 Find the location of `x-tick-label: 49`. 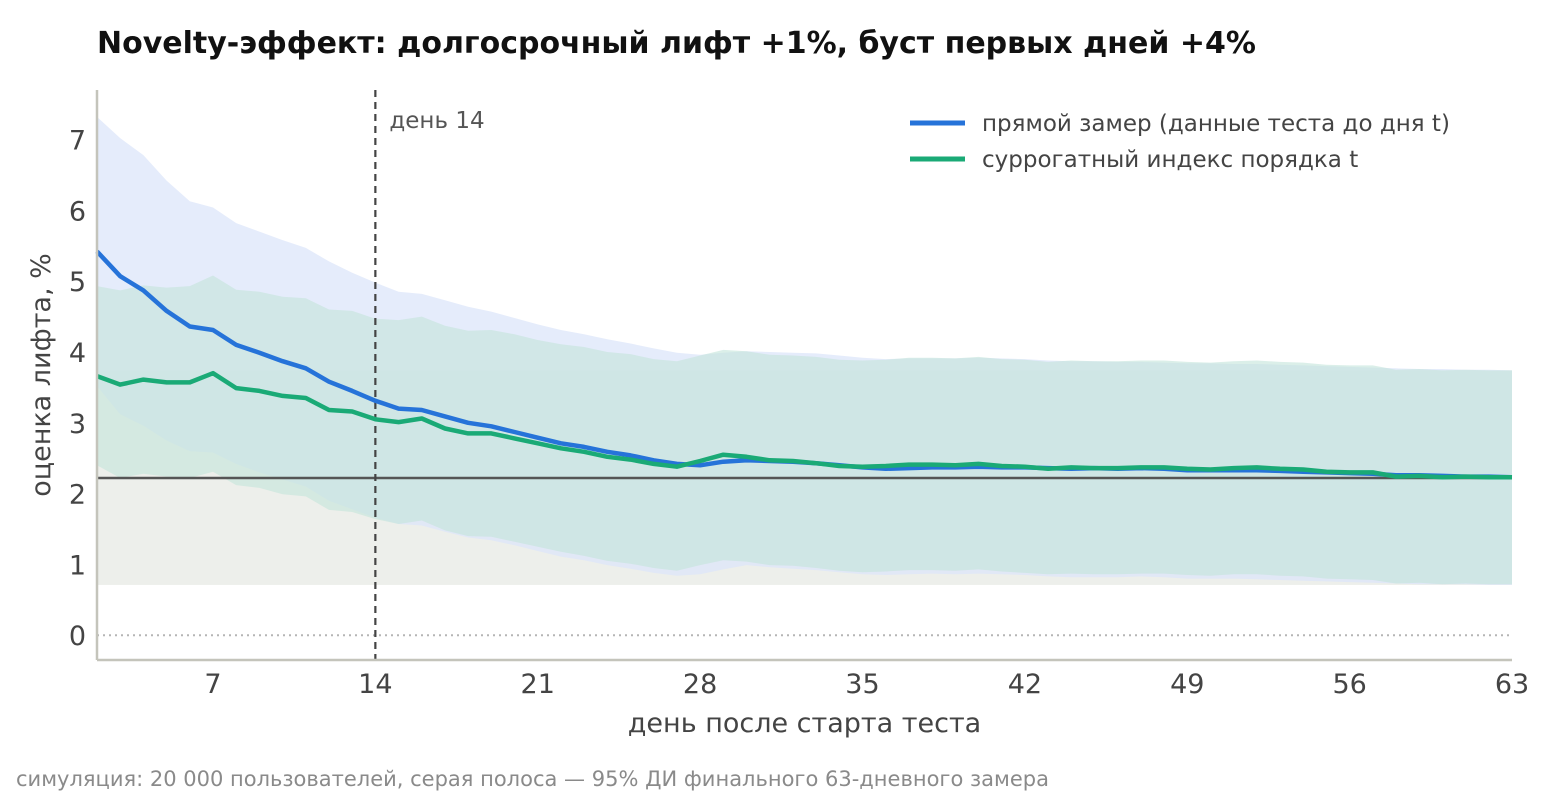

x-tick-label: 49 is located at coordinates (1187, 684).